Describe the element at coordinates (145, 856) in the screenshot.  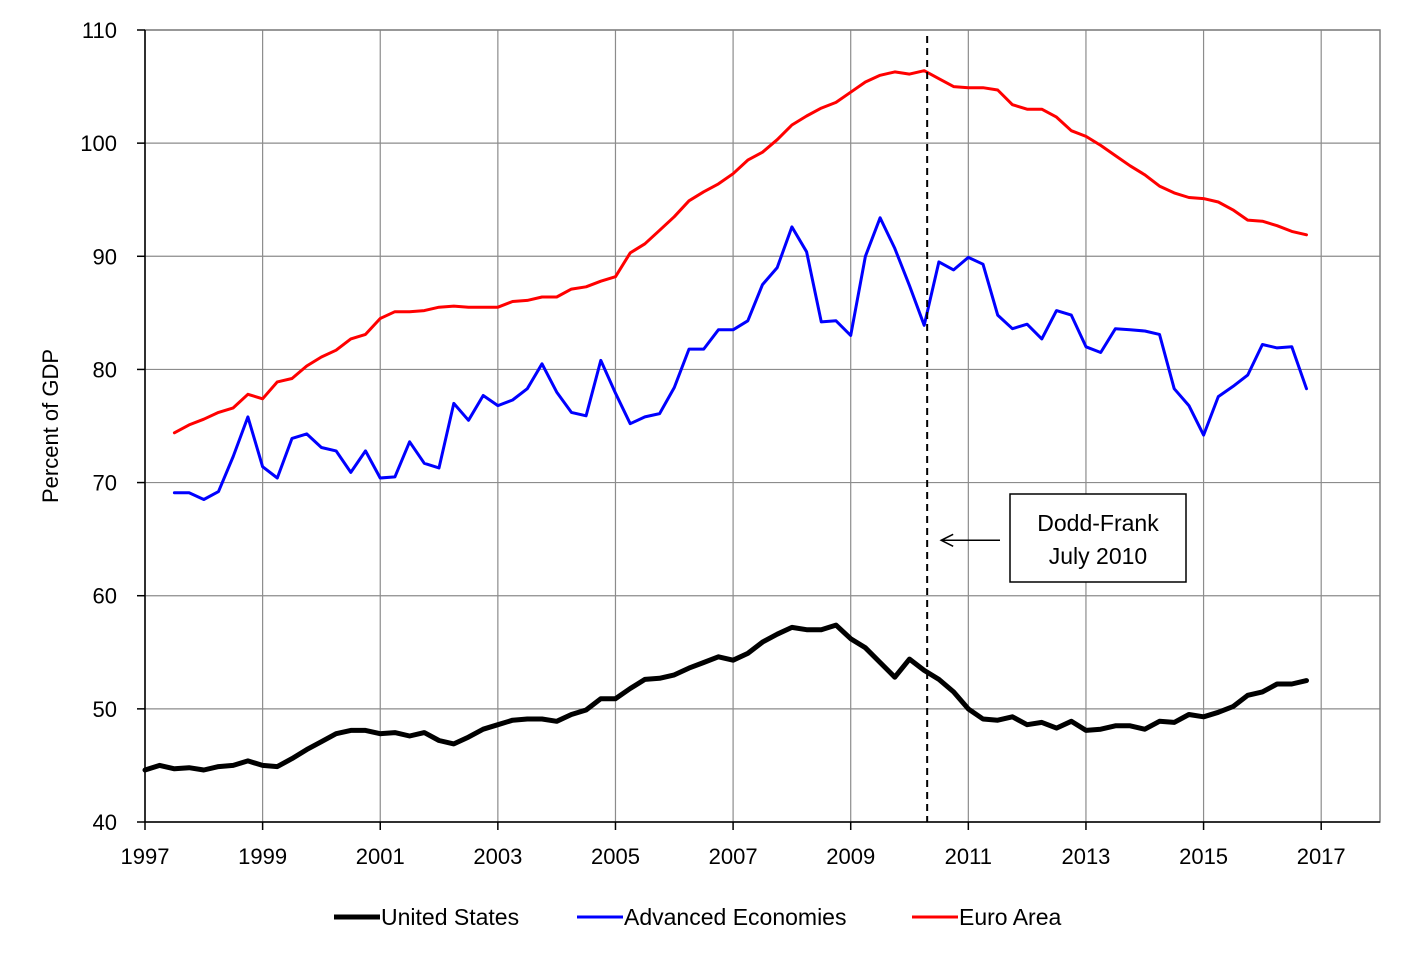
I see `x-tick-label-1997: 1997` at that location.